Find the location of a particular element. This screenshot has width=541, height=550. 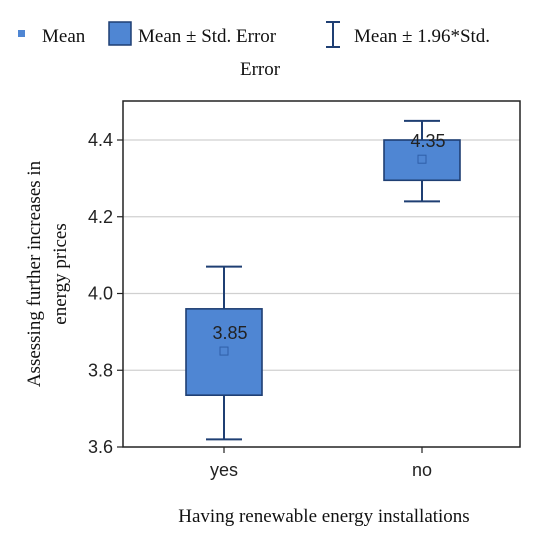

legend-std-error-label: Mean ± Std. Error is located at coordinates (207, 36).